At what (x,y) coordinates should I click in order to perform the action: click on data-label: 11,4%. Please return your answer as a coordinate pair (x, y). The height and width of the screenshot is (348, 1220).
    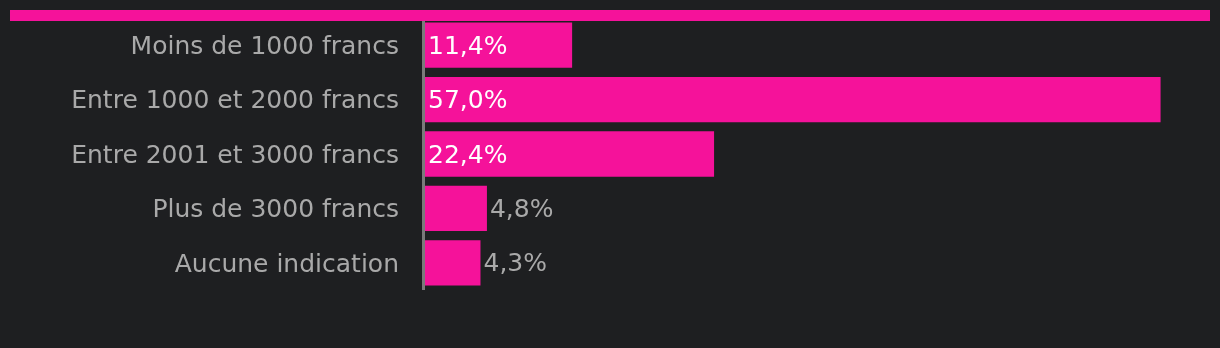
    Looking at the image, I should click on (468, 45).